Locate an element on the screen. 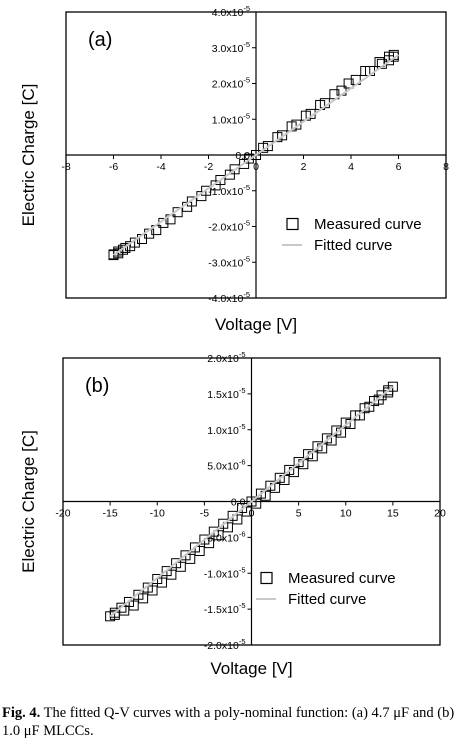 Image resolution: width=474 pixels, height=756 pixels. x-tick-label: 0 is located at coordinates (256, 167).